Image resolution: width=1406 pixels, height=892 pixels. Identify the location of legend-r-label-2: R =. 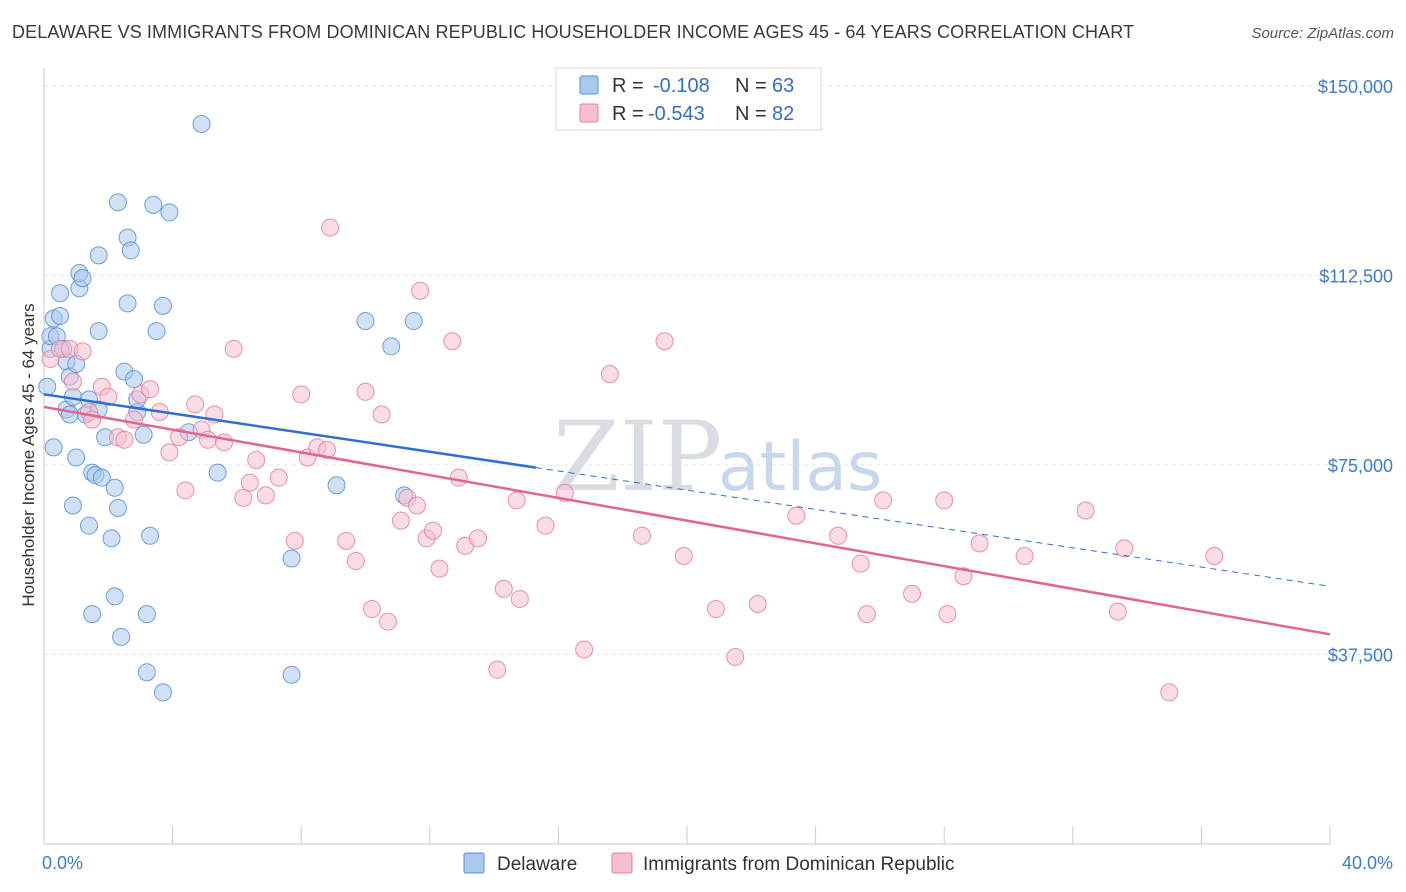
(628, 114).